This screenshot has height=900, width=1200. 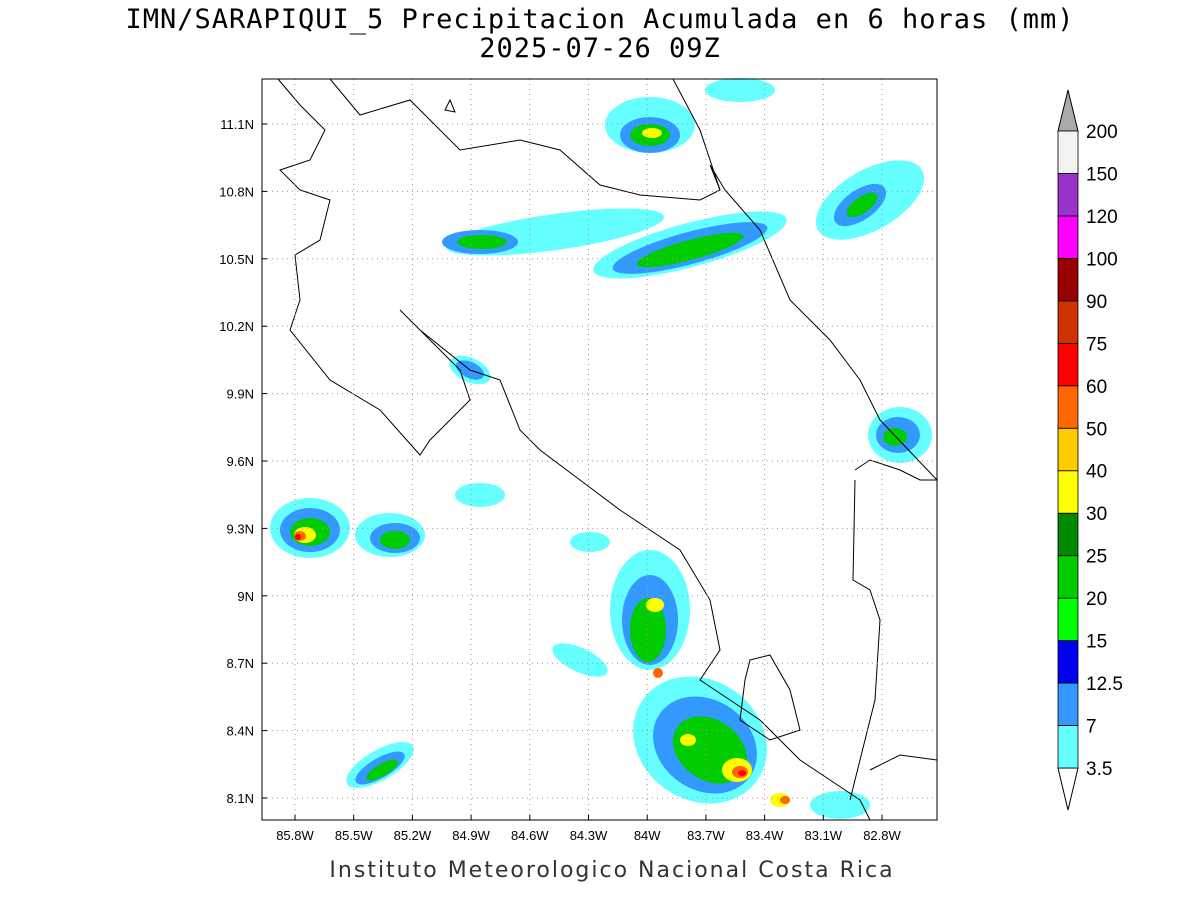 What do you see at coordinates (1068, 789) in the screenshot?
I see `under-arrow` at bounding box center [1068, 789].